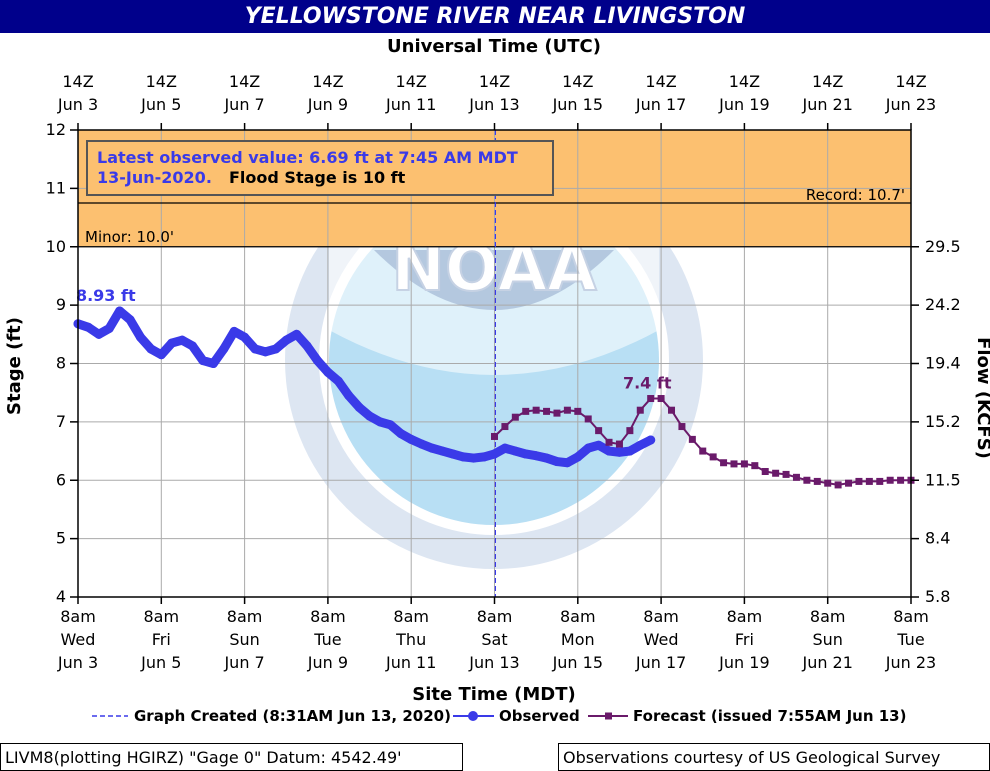  Describe the element at coordinates (647, 383) in the screenshot. I see `forecast-peak-label: 7.4 ft` at that location.